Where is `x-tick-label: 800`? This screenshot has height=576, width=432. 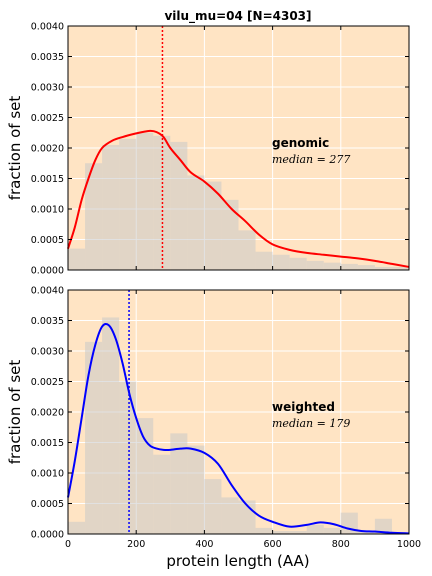 x-tick-label: 800 is located at coordinates (341, 544).